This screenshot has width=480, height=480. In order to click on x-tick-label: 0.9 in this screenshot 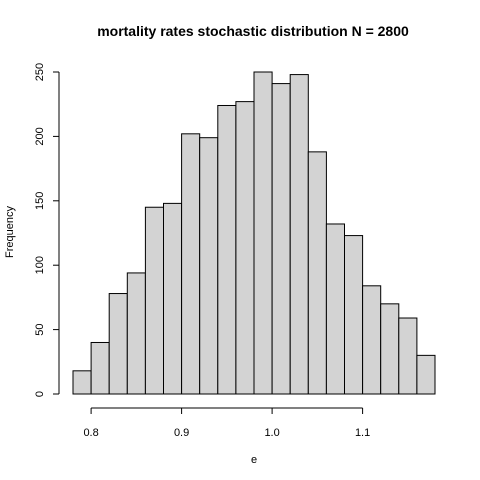, I will do `click(181, 433)`.